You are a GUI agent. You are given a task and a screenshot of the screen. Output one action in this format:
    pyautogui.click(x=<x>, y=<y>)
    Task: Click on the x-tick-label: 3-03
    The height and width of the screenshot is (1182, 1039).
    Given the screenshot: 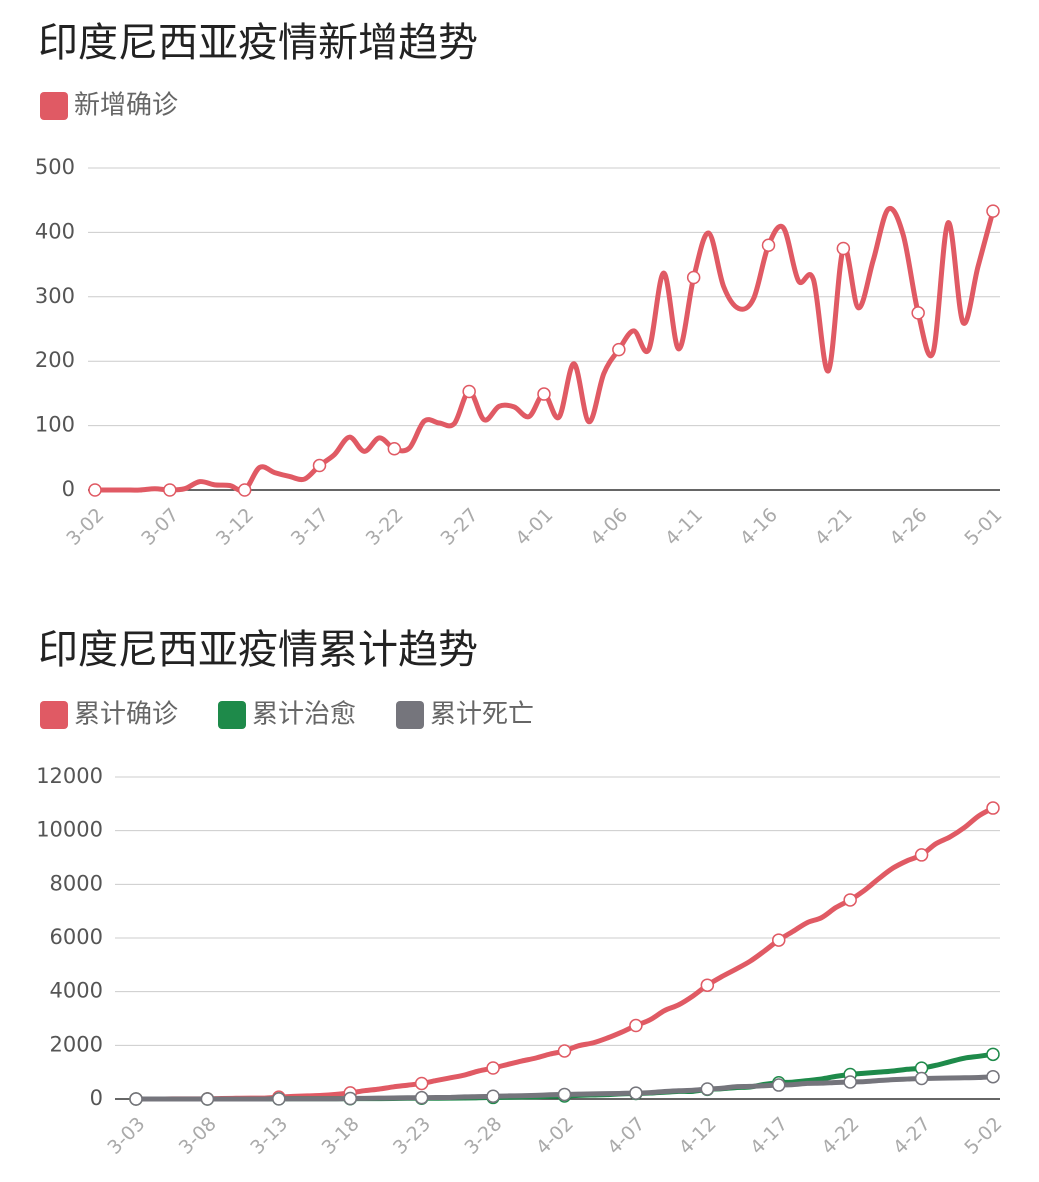 What is the action you would take?
    pyautogui.click(x=126, y=1136)
    